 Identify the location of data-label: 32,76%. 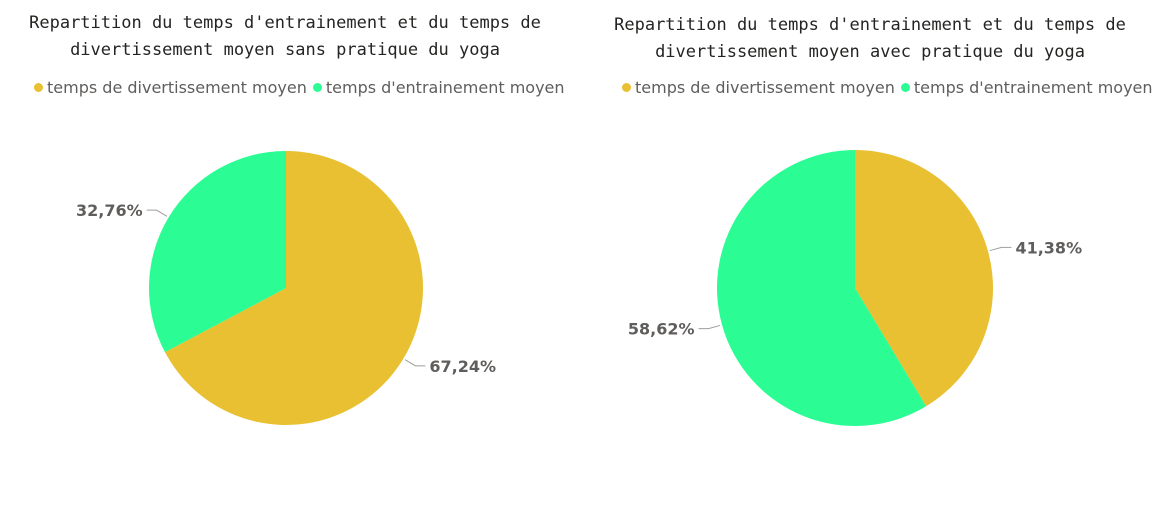
(109, 210).